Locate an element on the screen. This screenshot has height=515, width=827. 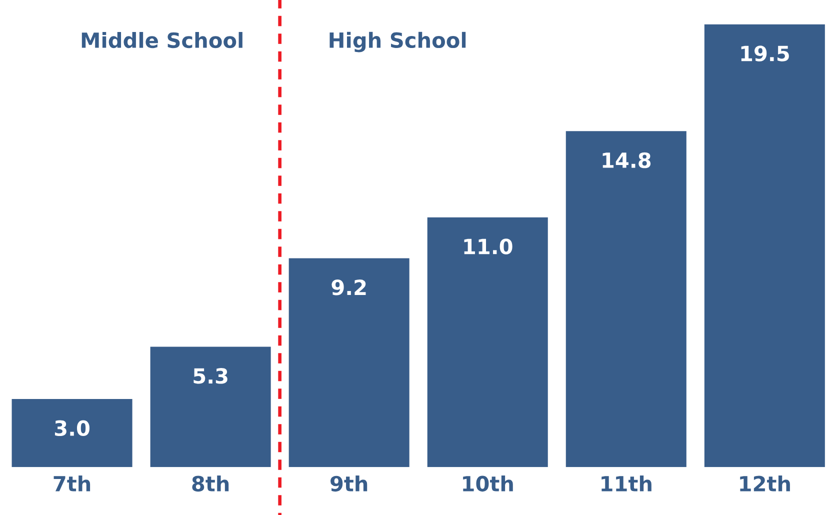
data-label: 14.8 is located at coordinates (626, 160).